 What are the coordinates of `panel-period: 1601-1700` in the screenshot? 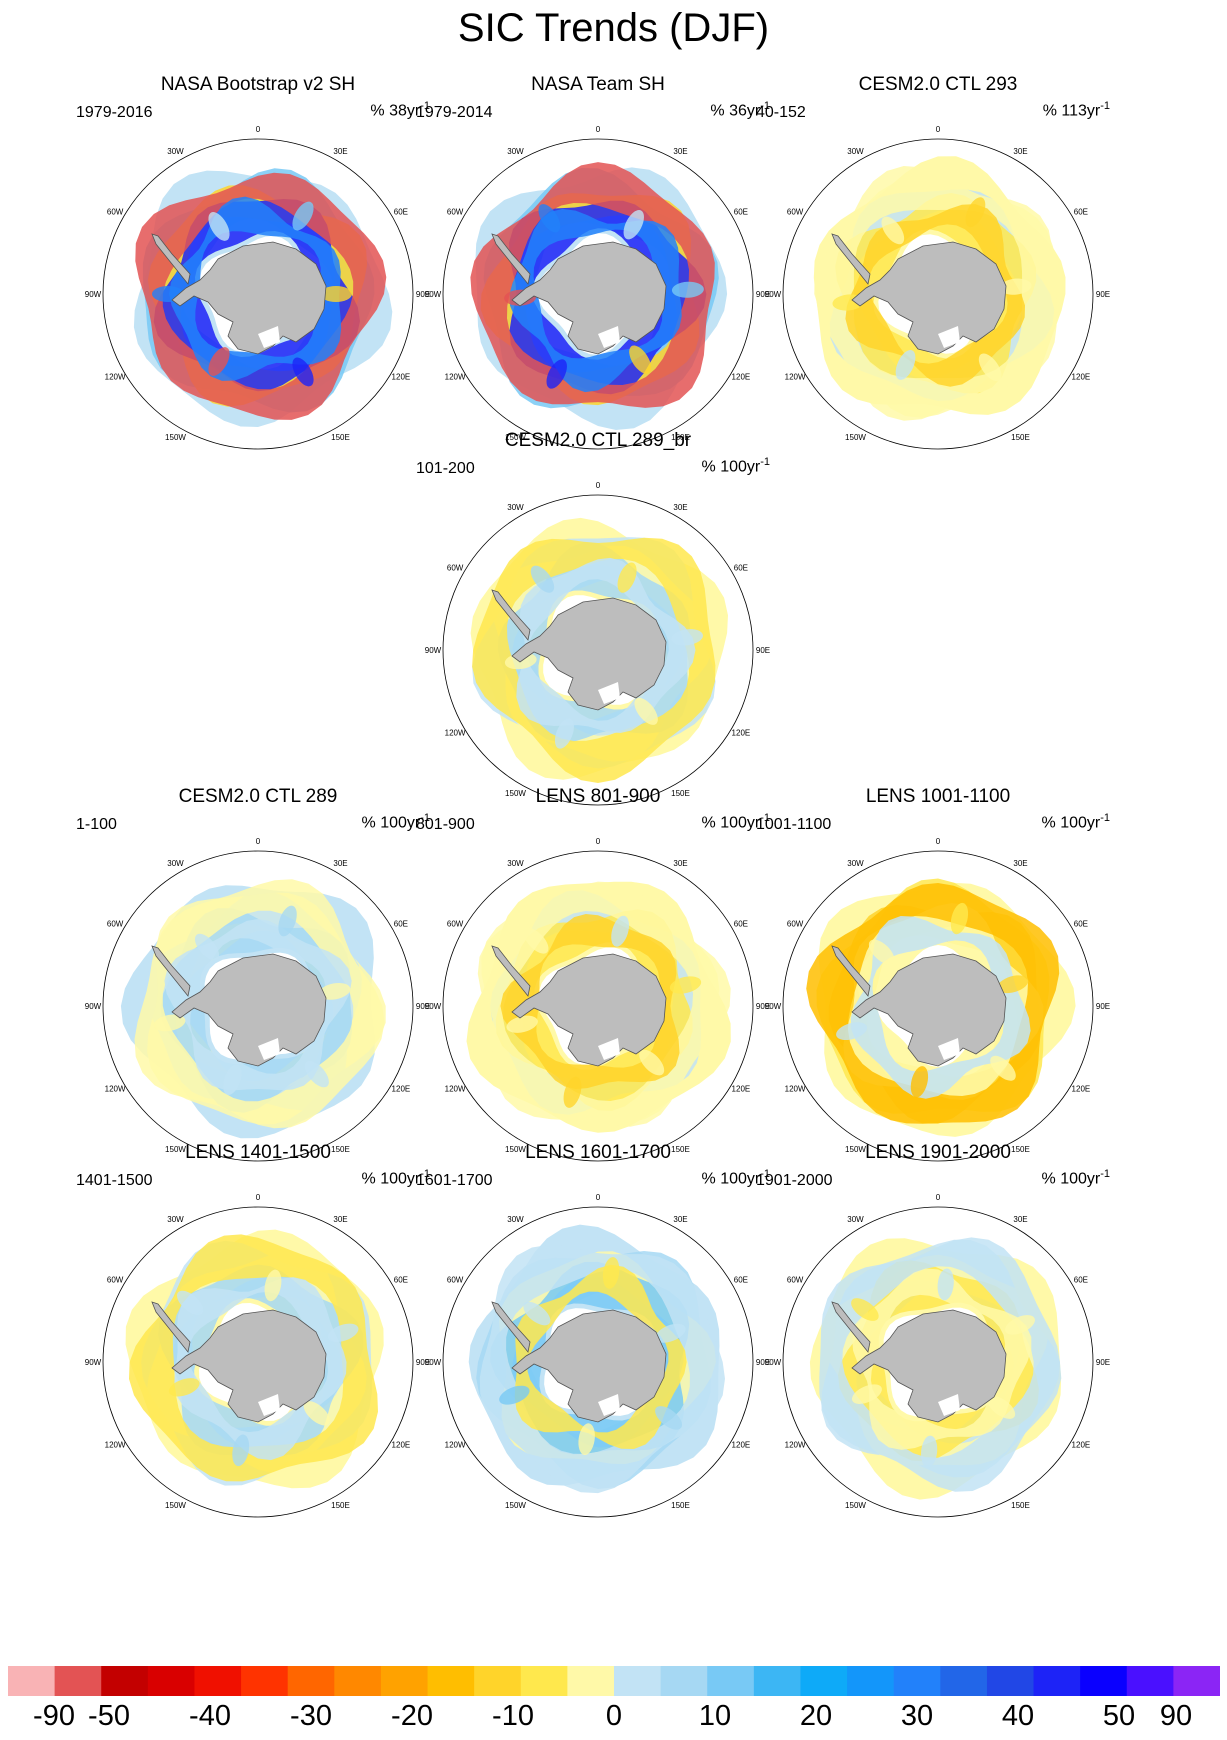 It's located at (454, 1180).